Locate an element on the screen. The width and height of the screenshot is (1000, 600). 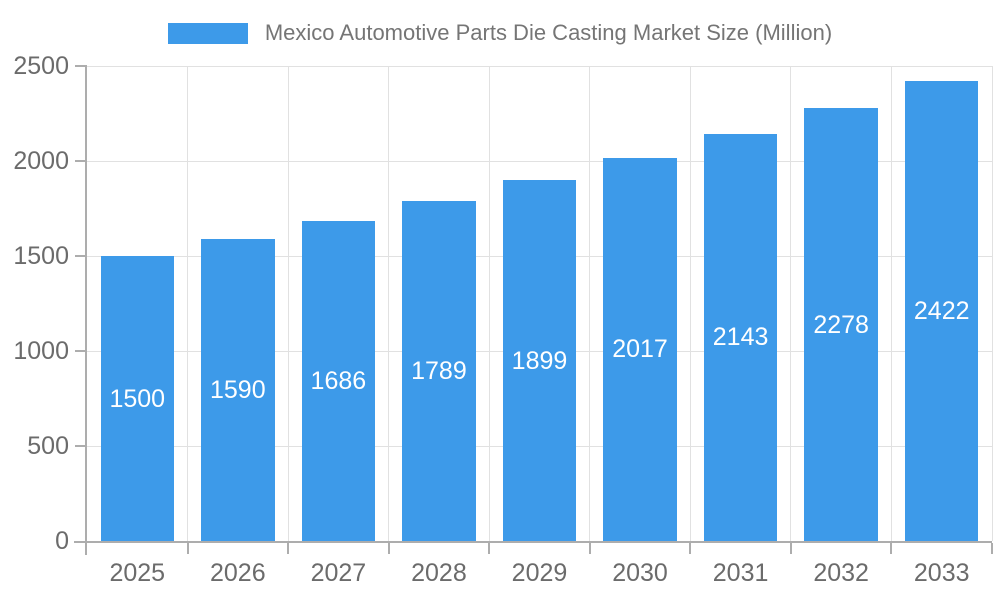
bar-value-label: 2278 is located at coordinates (841, 324).